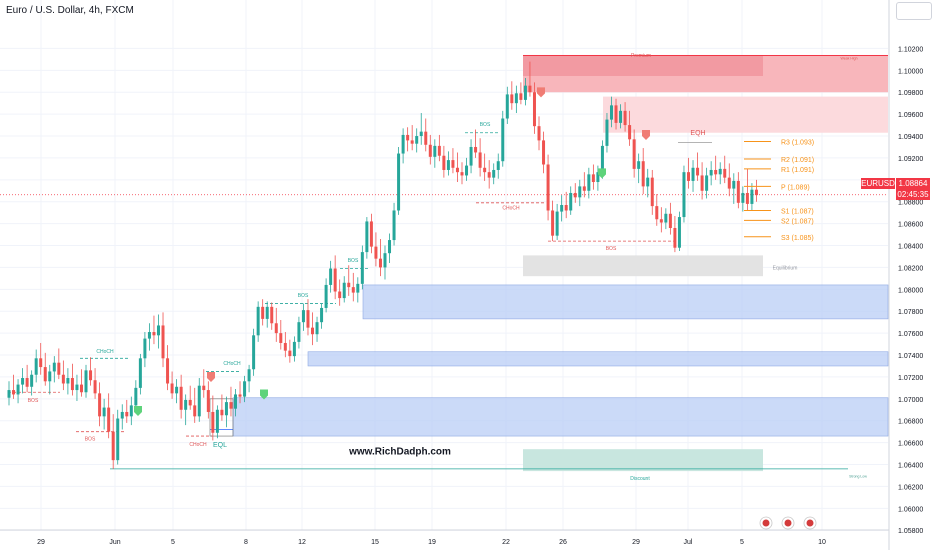  I want to click on bos-label-2: BOS, so click(90, 439).